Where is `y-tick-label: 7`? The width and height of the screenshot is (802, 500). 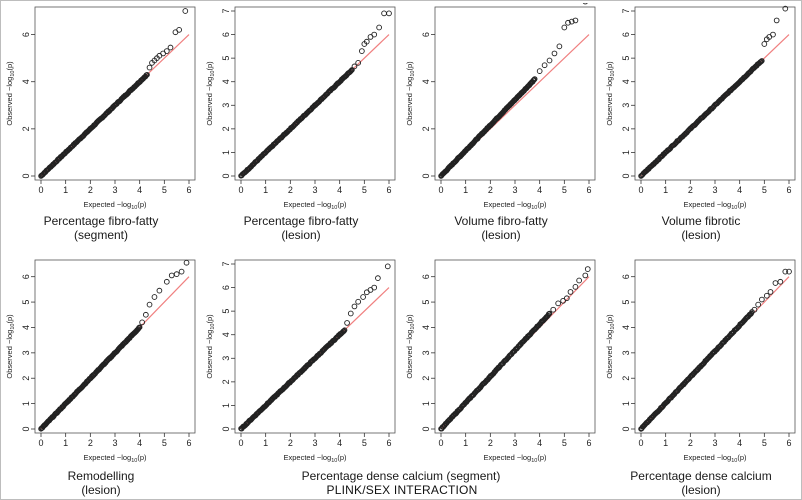
y-tick-label: 7 is located at coordinates (226, 10).